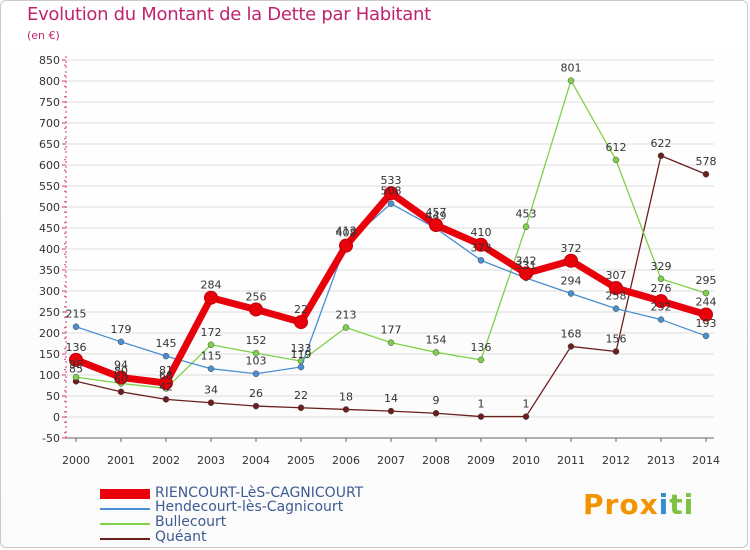  Describe the element at coordinates (481, 404) in the screenshot. I see `data-label: 1` at that location.